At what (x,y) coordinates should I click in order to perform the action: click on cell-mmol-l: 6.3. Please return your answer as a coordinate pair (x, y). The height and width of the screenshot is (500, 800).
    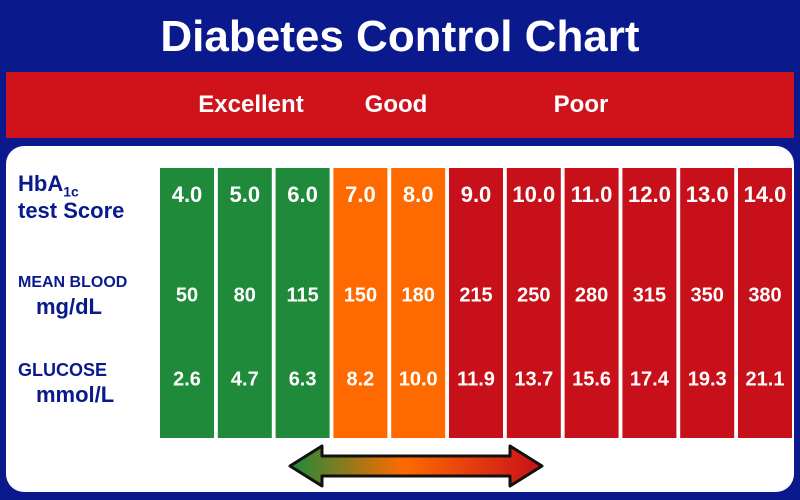
    Looking at the image, I should click on (303, 379).